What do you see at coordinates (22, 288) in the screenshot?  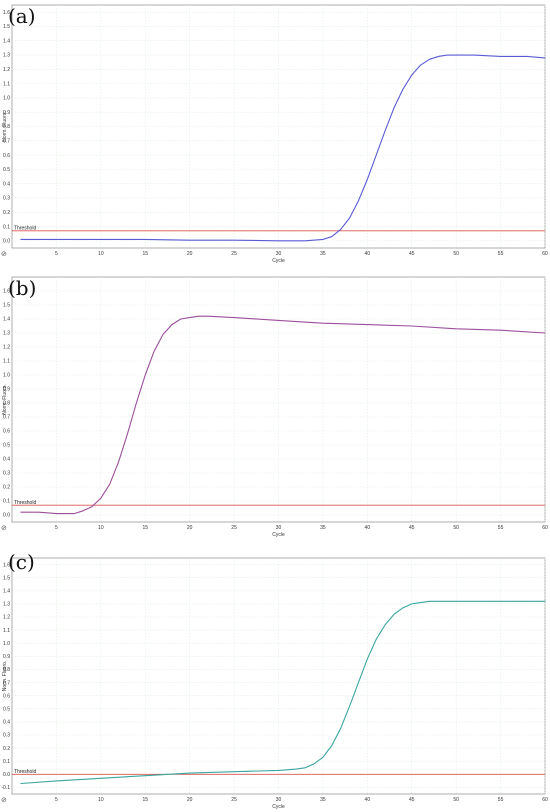 I see `panel-label-b: (b)` at bounding box center [22, 288].